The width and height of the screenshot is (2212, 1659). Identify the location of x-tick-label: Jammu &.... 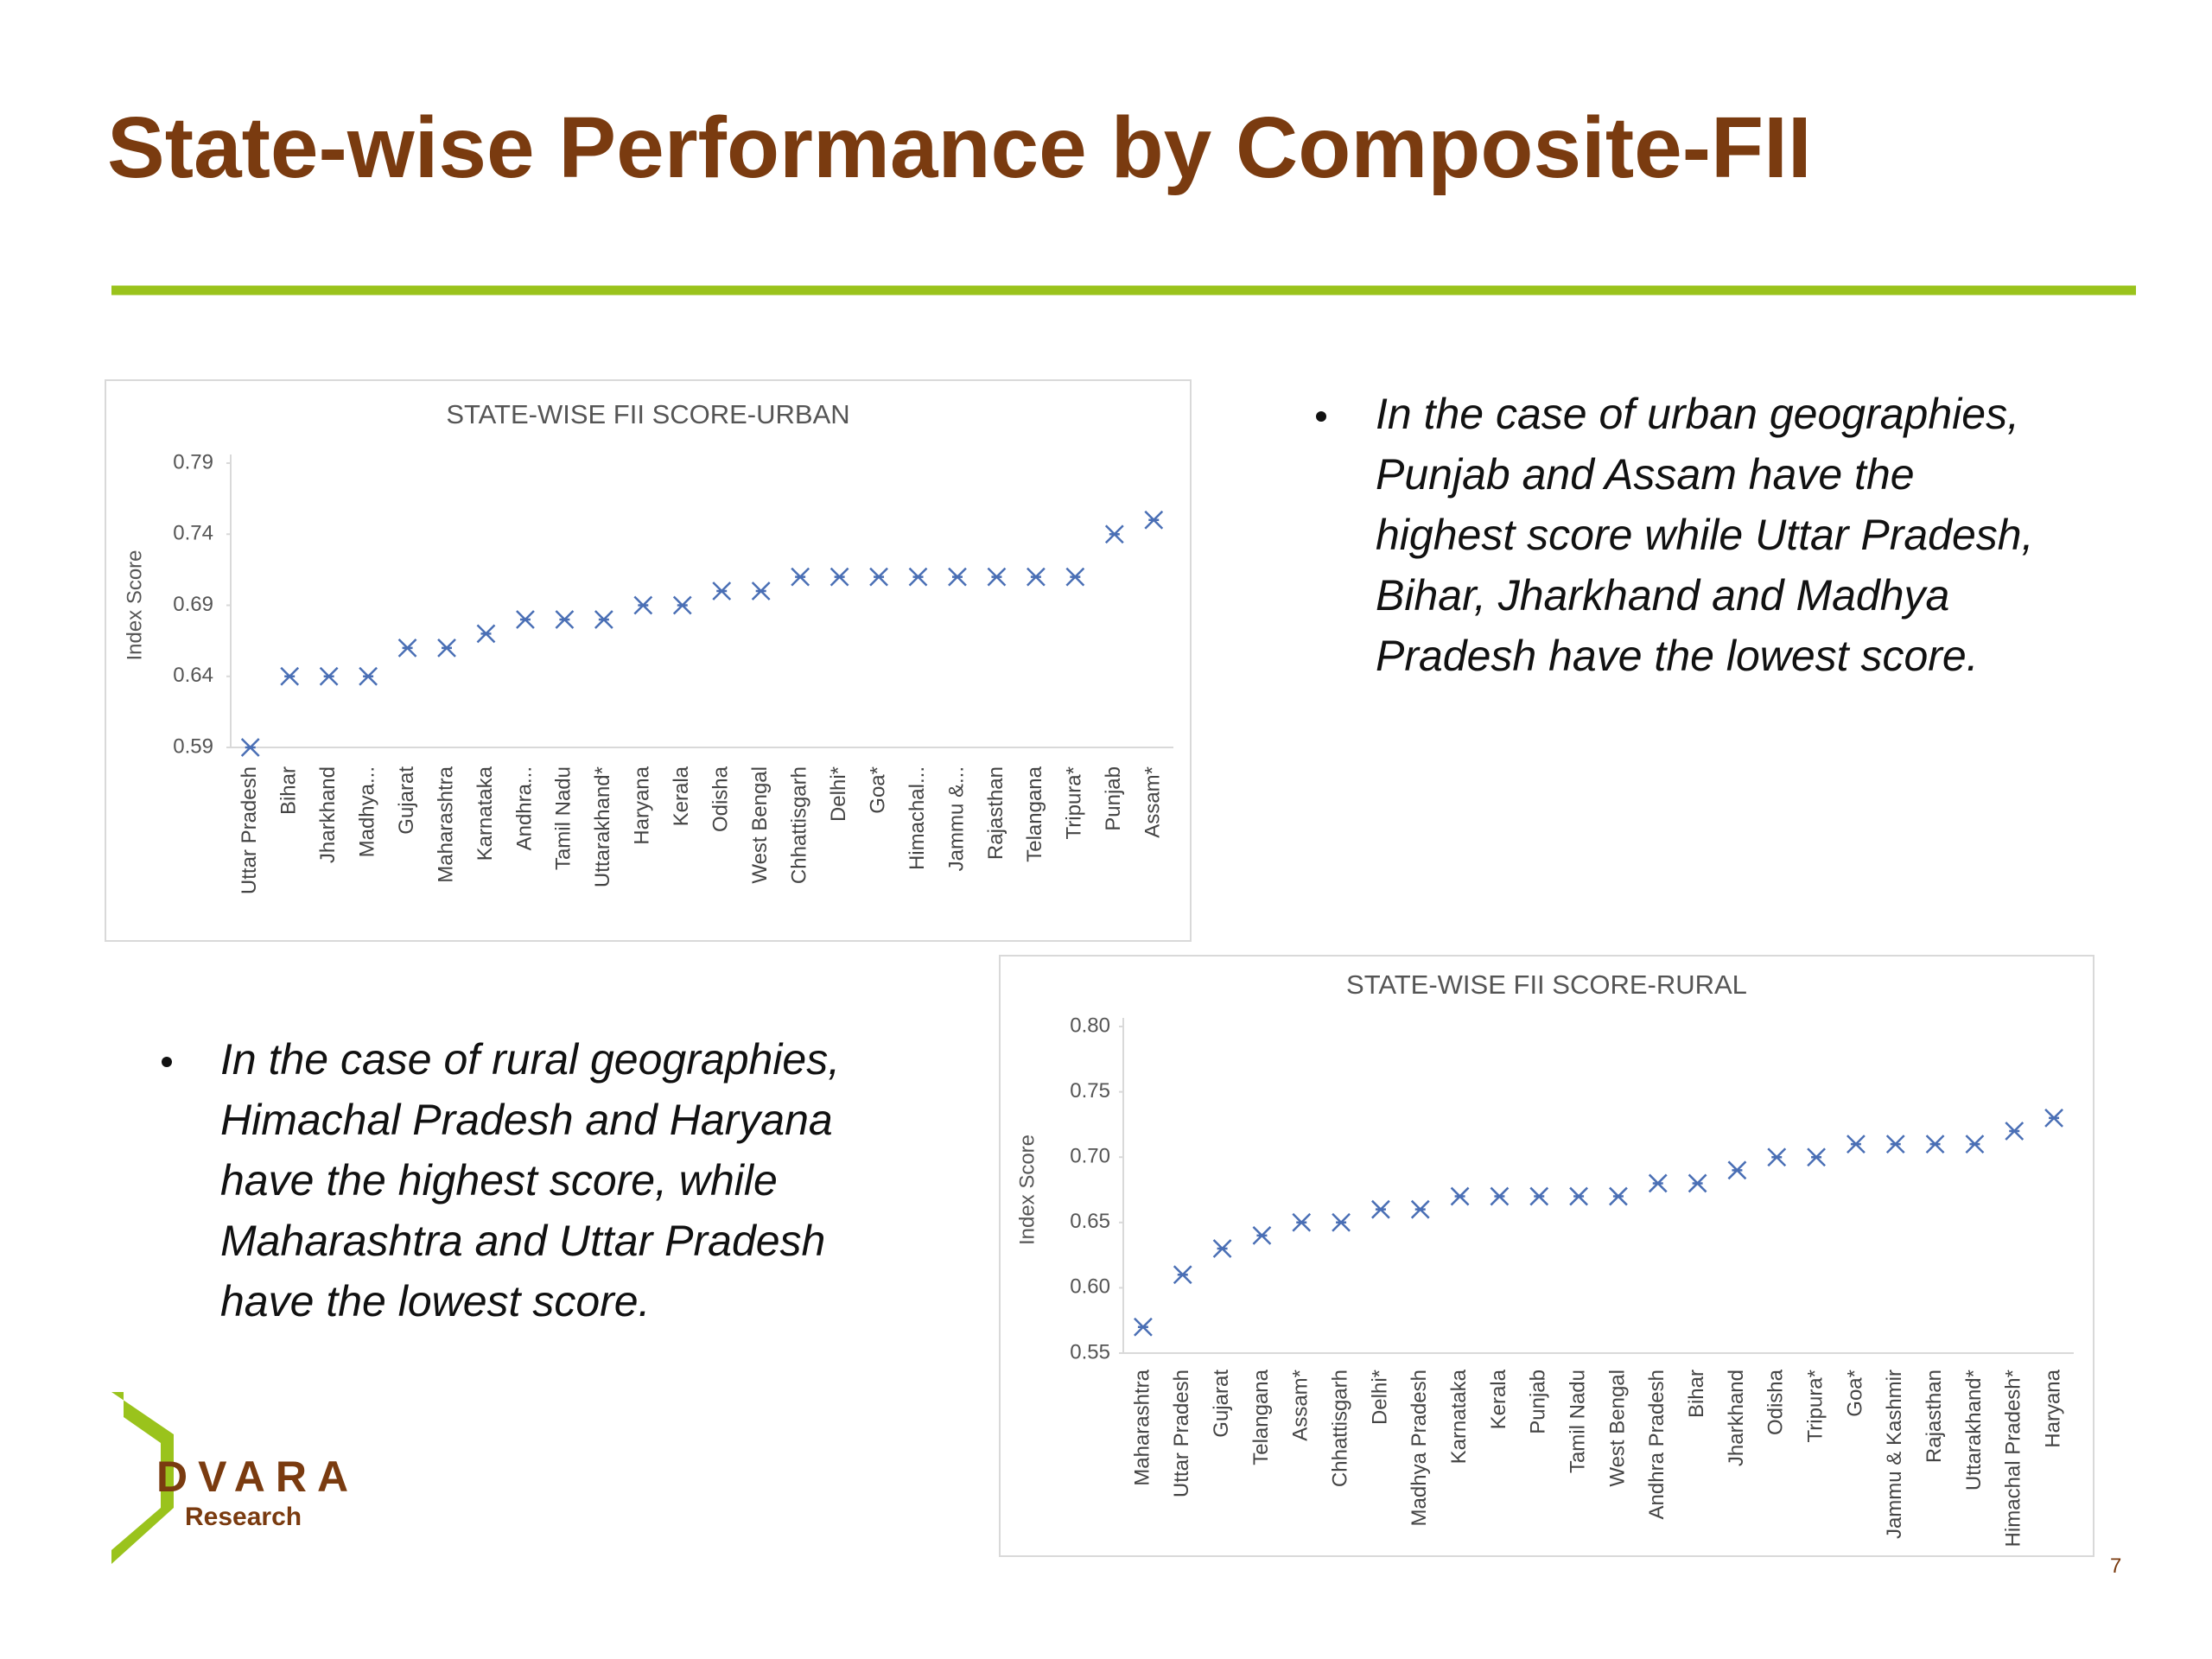
(956, 818).